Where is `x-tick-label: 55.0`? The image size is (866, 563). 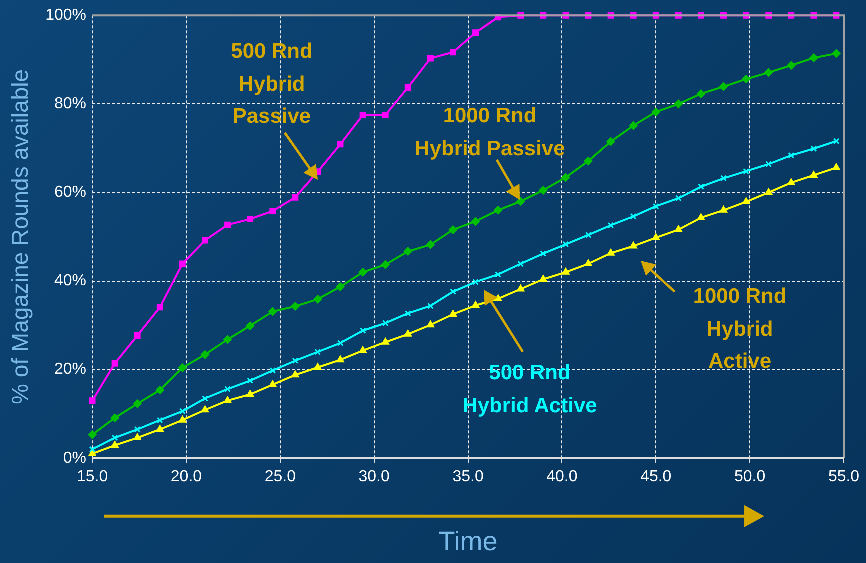 x-tick-label: 55.0 is located at coordinates (844, 477).